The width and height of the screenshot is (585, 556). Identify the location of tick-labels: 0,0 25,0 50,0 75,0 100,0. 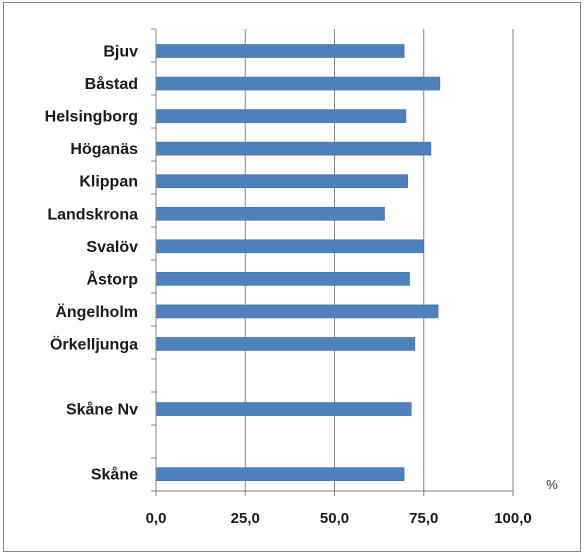
(339, 518).